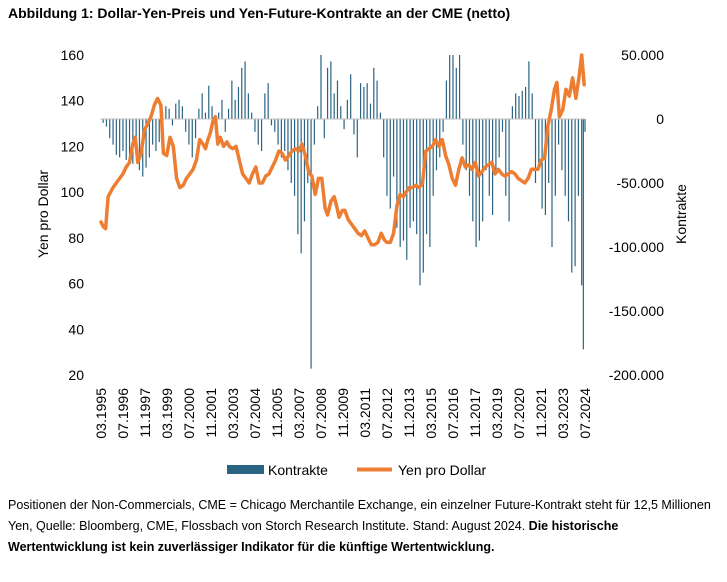 This screenshot has height=582, width=727. What do you see at coordinates (298, 470) in the screenshot?
I see `legend-label-bars: Kontrakte` at bounding box center [298, 470].